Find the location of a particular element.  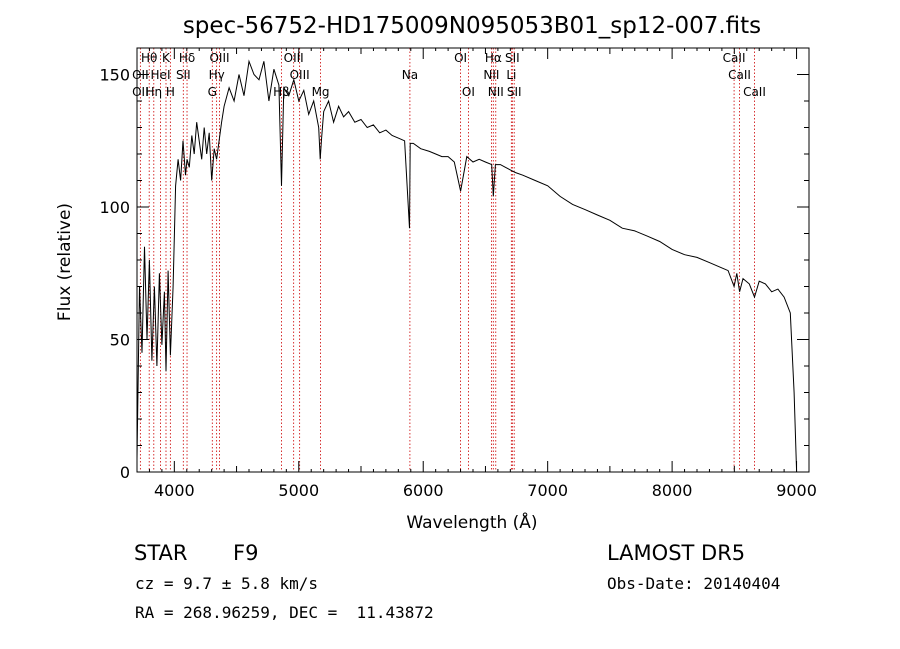

coords-text: RA = 268.96259, DEC = 11.43872 is located at coordinates (284, 612).